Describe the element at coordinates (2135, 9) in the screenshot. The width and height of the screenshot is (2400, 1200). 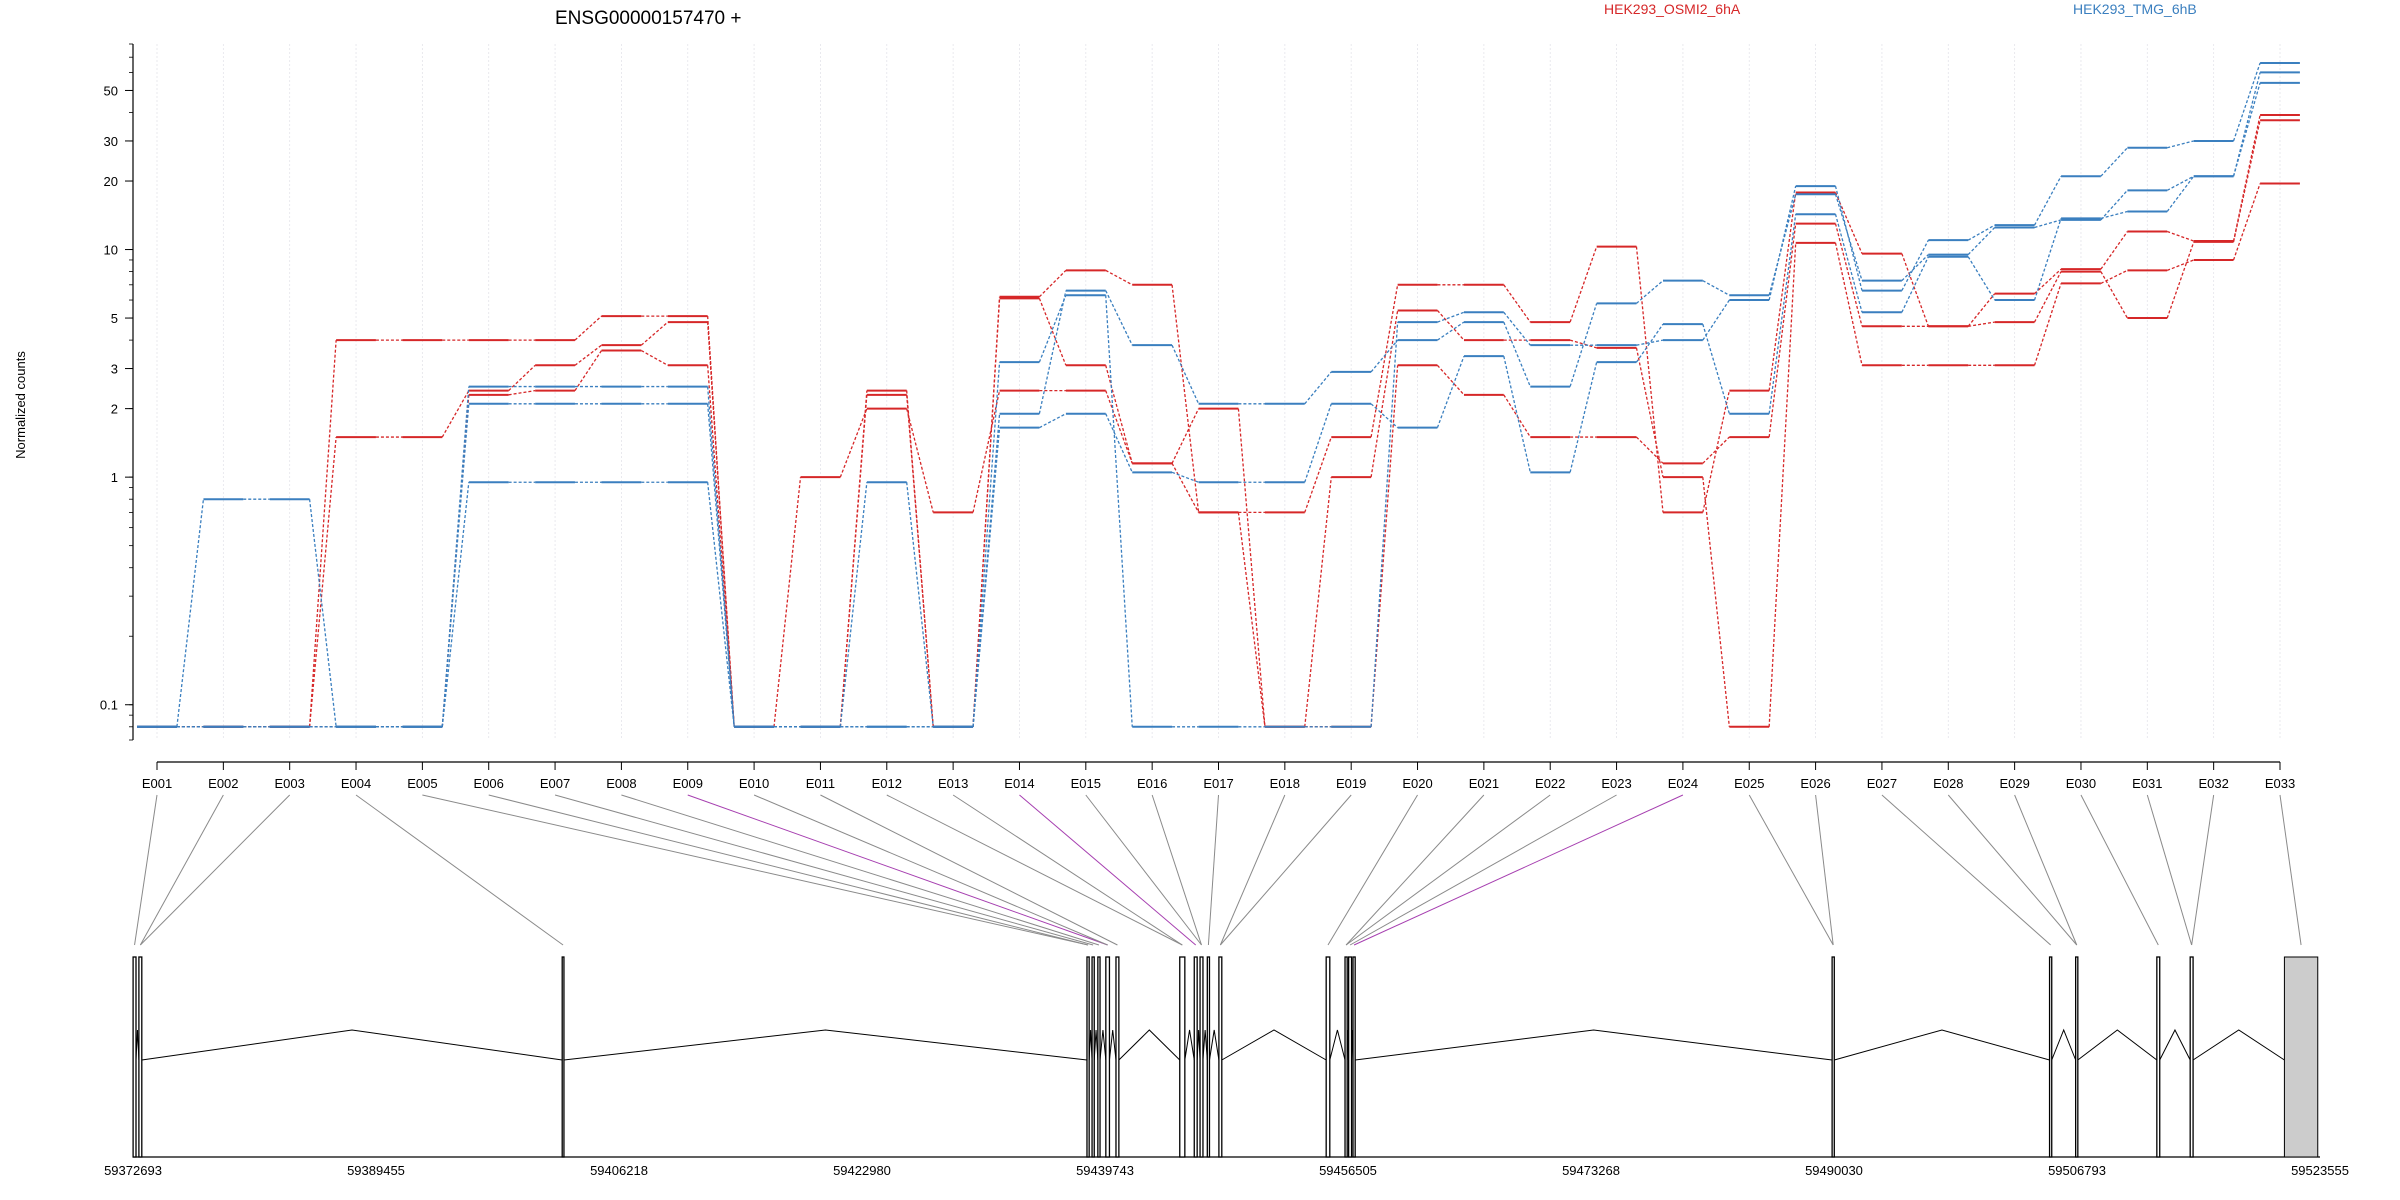
I see `legend-entry-tmg: HEK293_TMG_6hB` at that location.